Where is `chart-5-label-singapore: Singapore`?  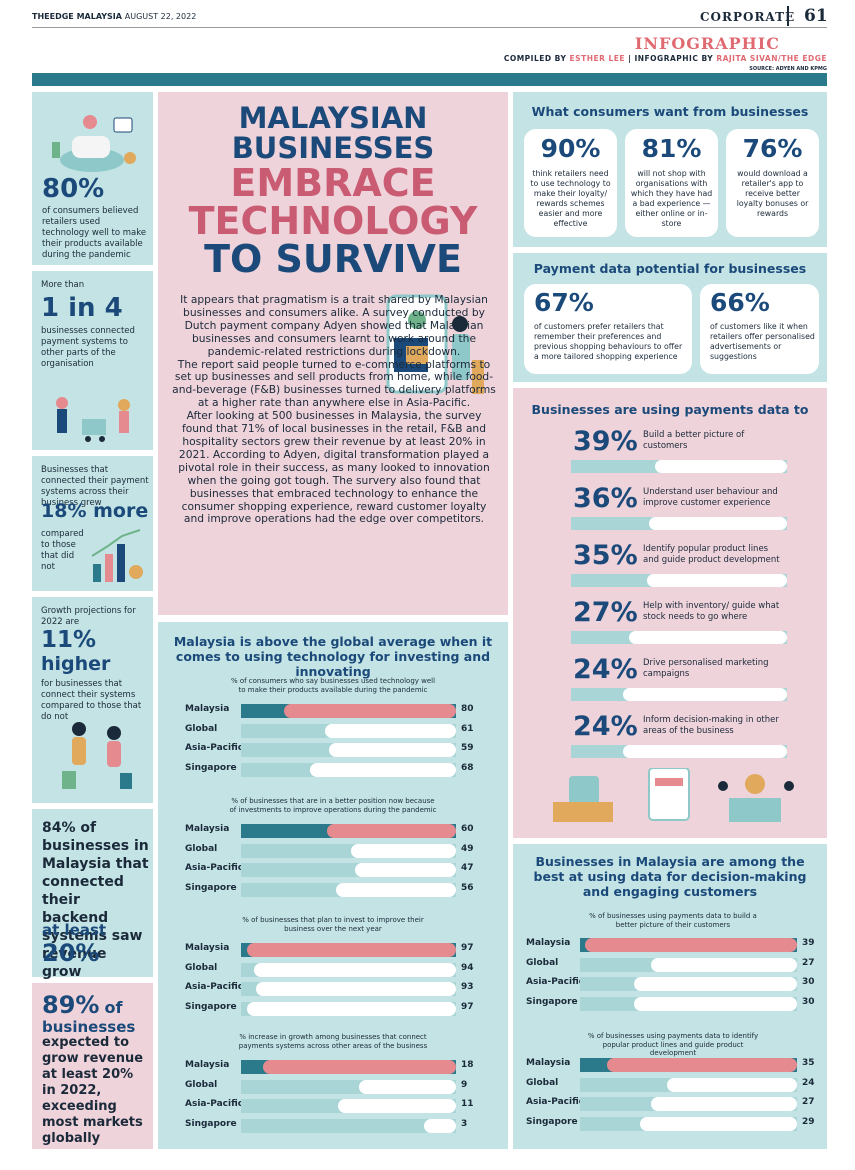
chart-5-label-singapore: Singapore is located at coordinates (552, 1121).